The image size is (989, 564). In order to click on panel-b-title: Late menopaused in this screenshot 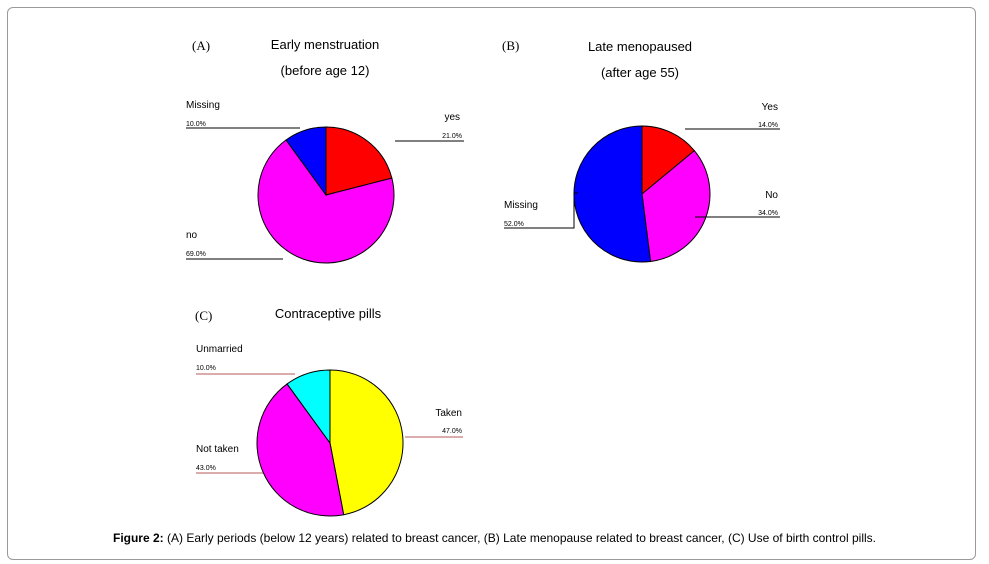, I will do `click(640, 46)`.